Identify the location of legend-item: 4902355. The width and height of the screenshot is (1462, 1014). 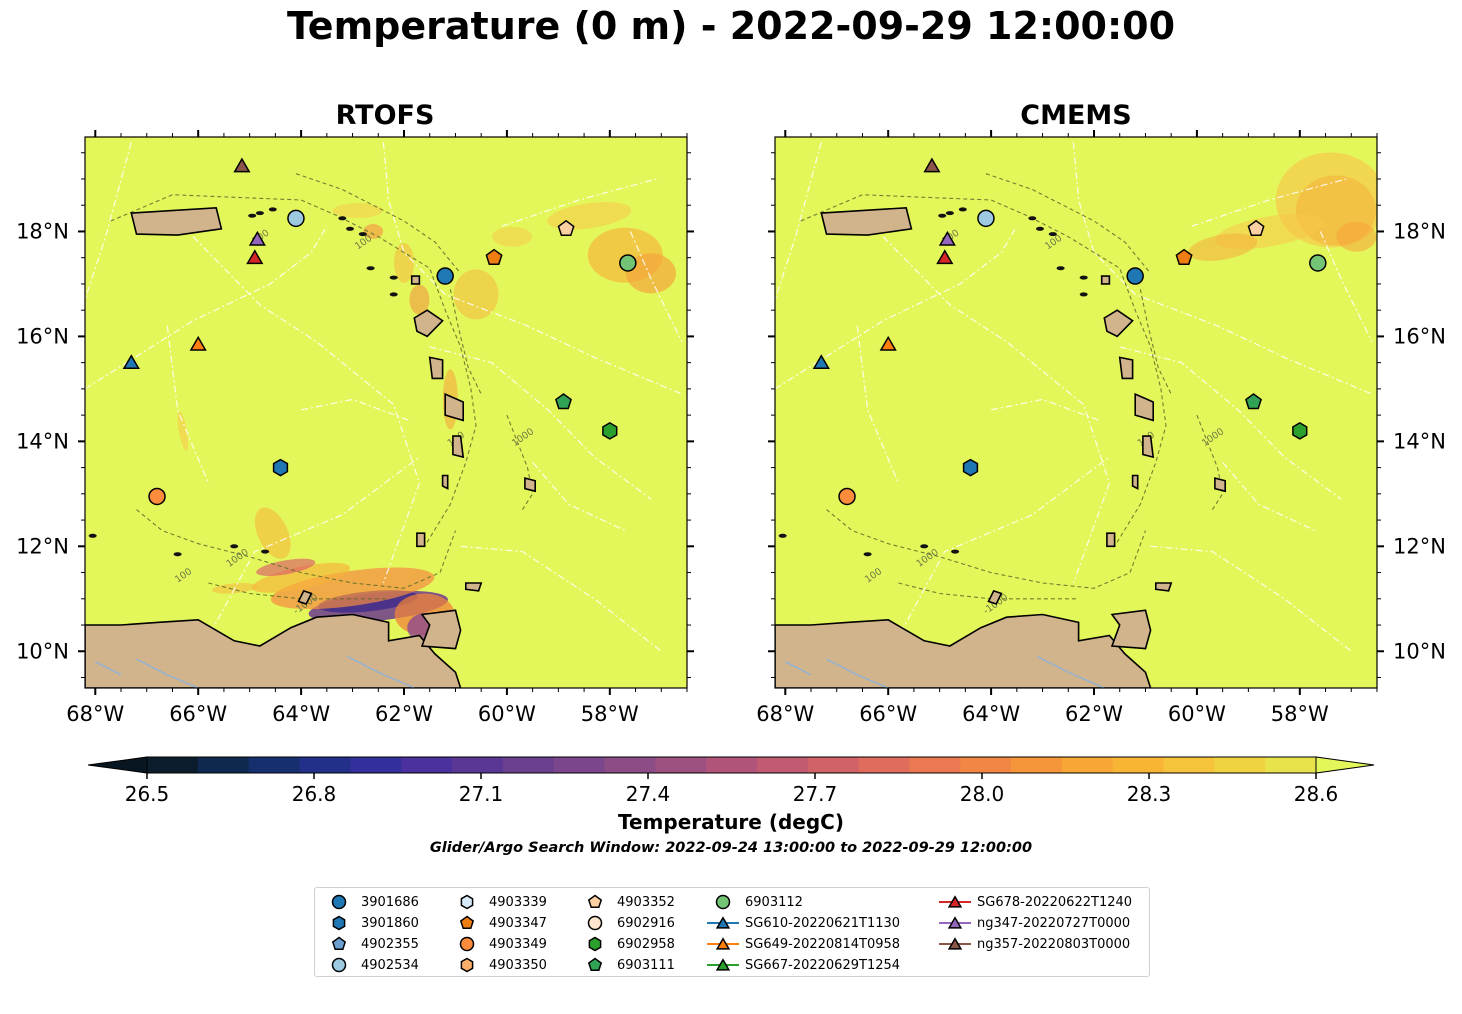
(370, 944).